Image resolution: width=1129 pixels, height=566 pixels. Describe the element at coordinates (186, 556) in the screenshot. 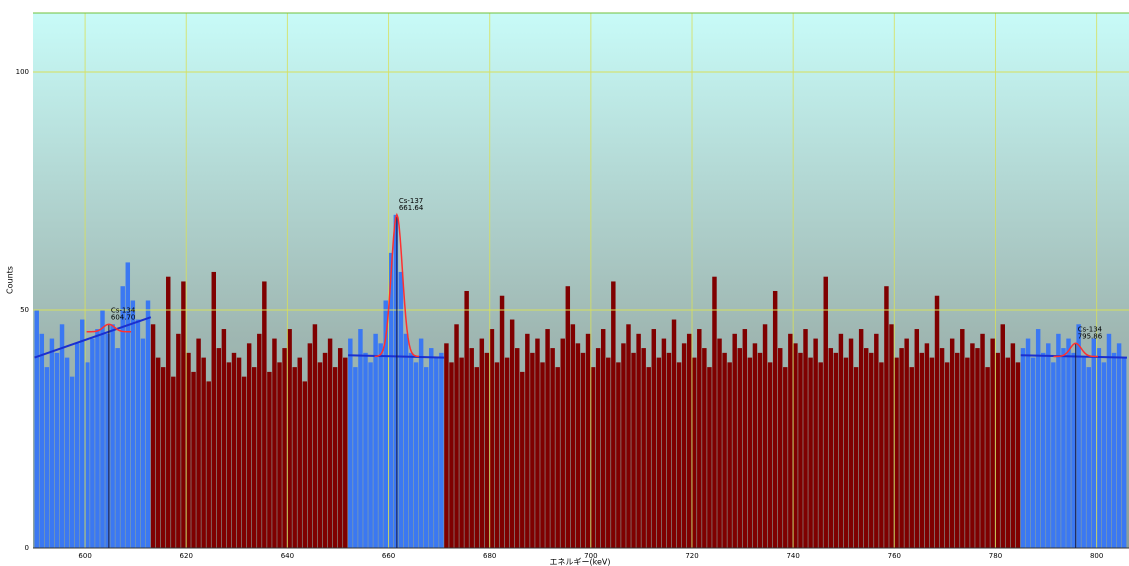

I see `x-tick-label: 620` at that location.